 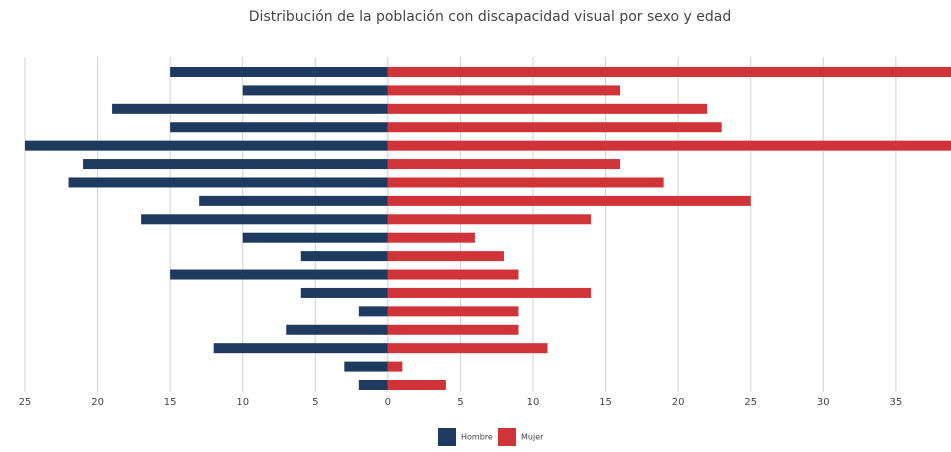 What do you see at coordinates (532, 437) in the screenshot?
I see `legend-label: Mujer` at bounding box center [532, 437].